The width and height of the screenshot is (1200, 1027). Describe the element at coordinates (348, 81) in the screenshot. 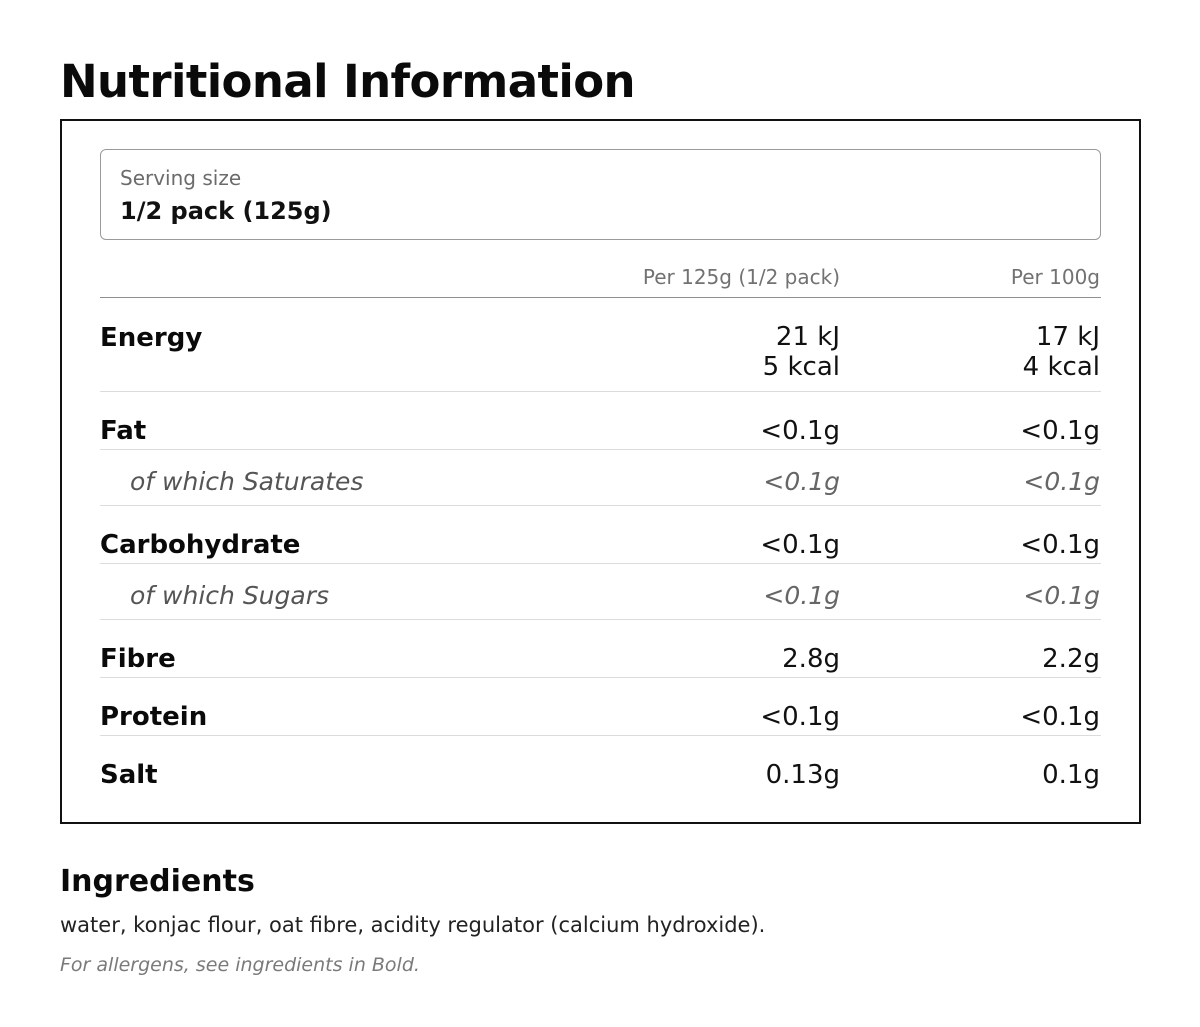

I see `page-title: Nutritional Information` at that location.